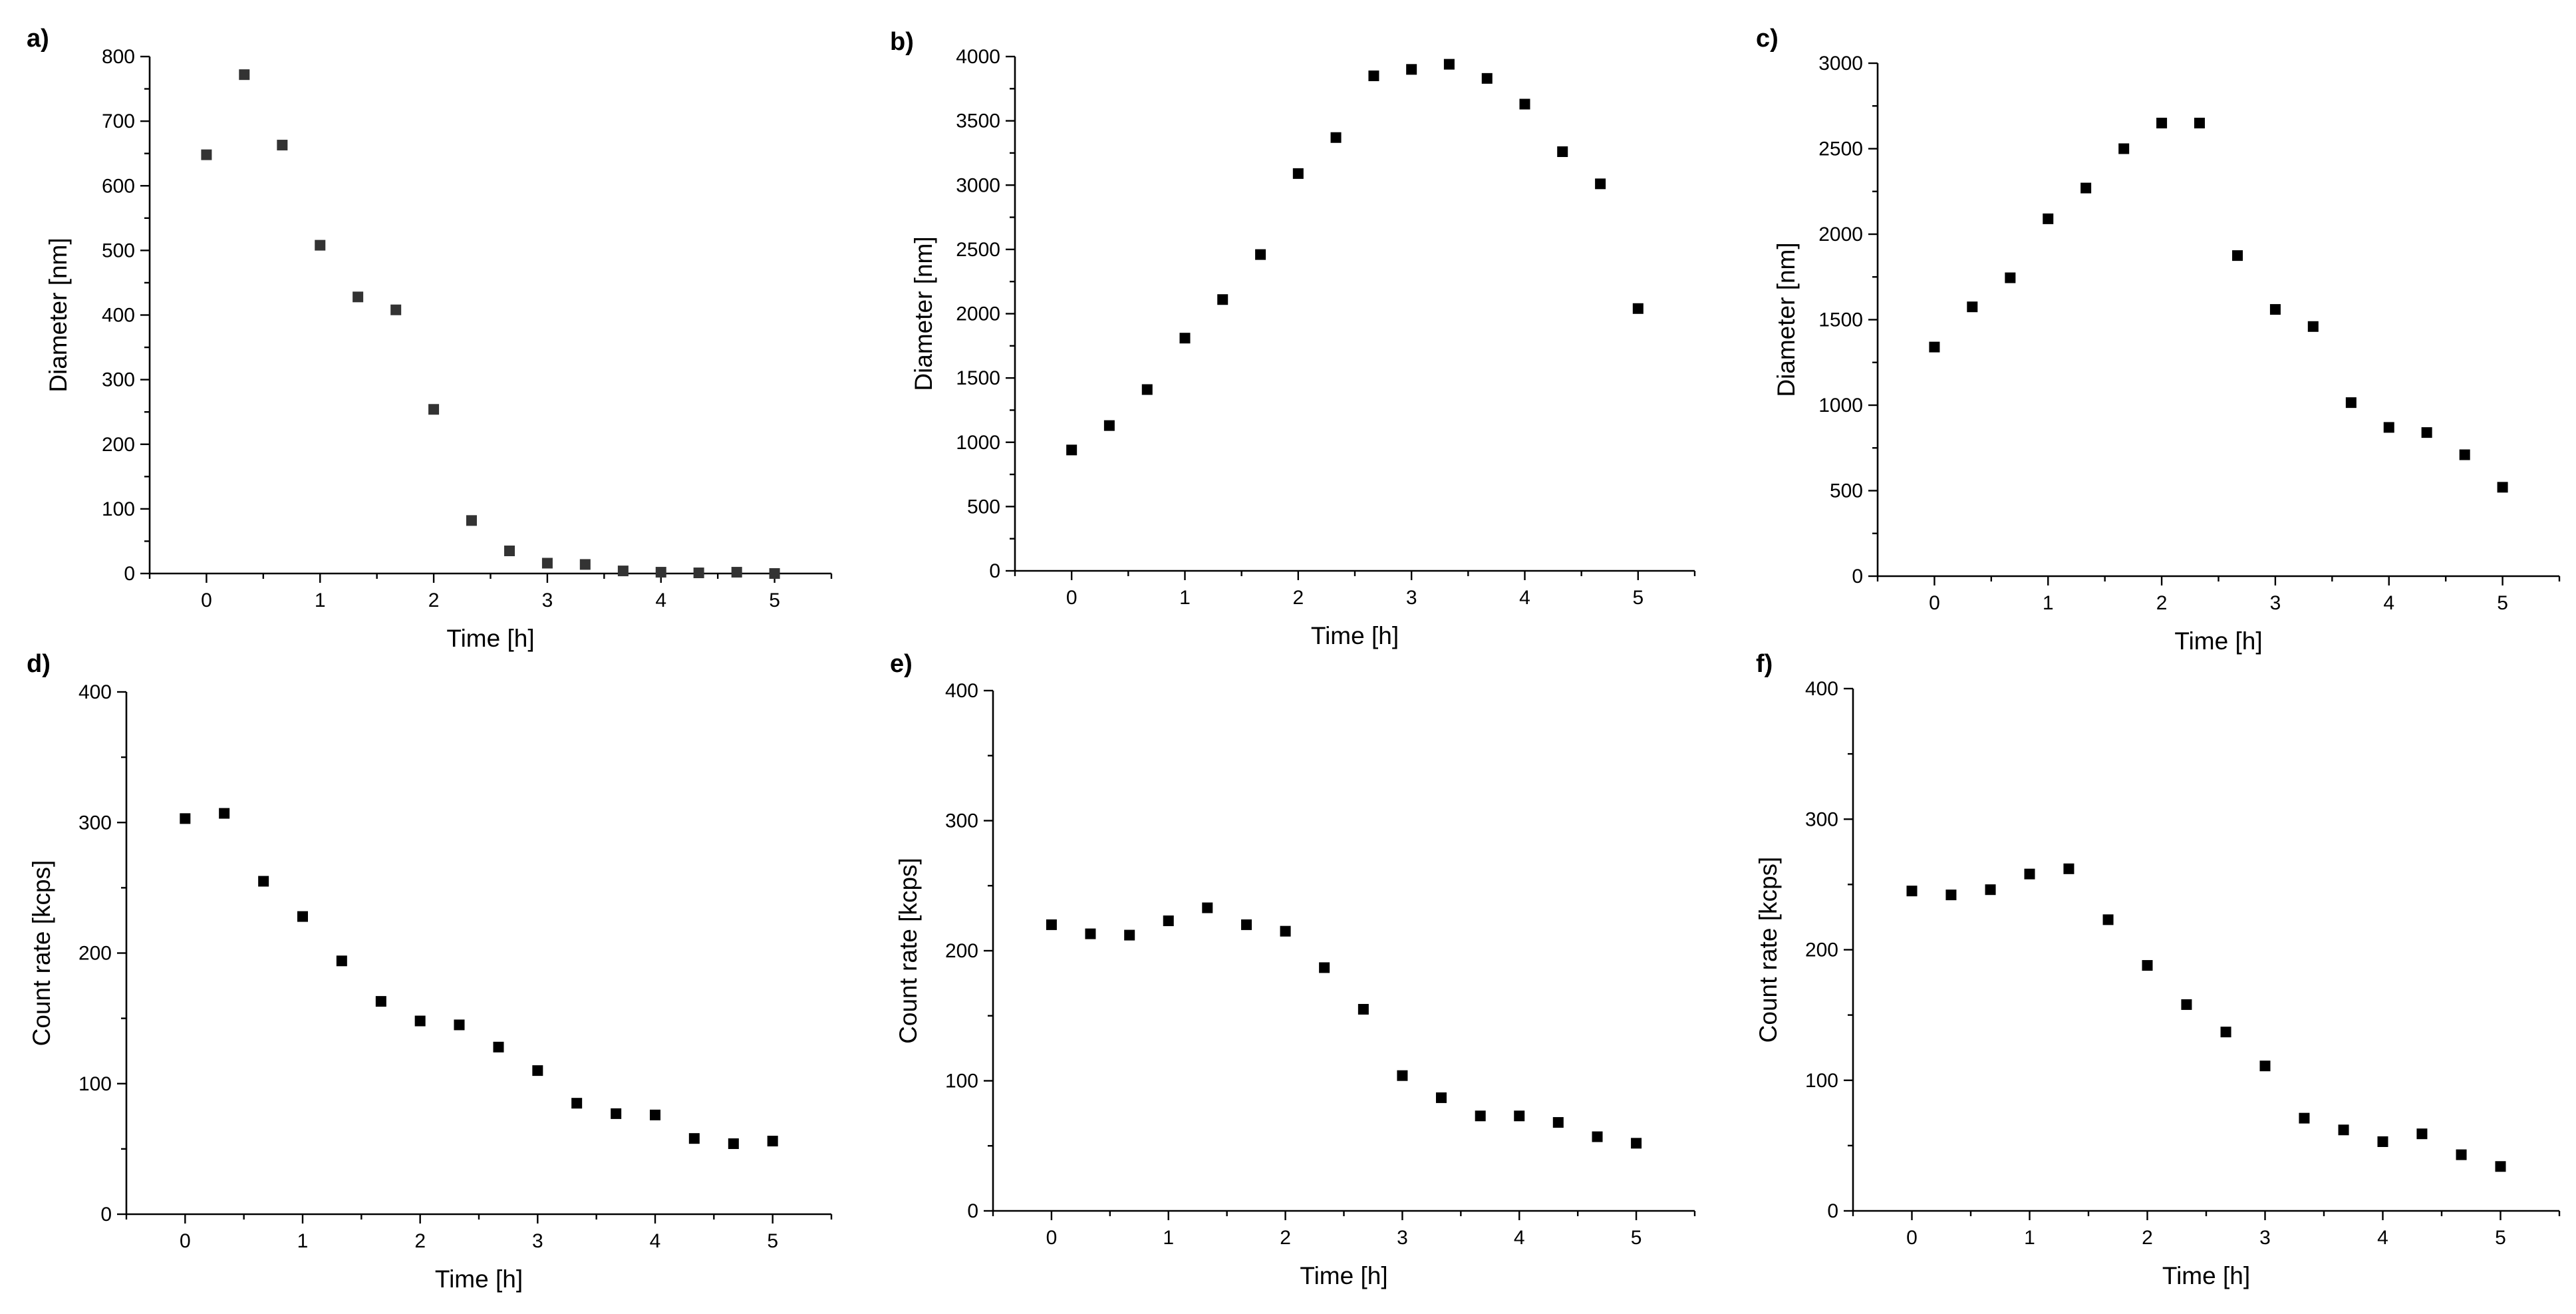 Image resolution: width=2576 pixels, height=1314 pixels. Describe the element at coordinates (59, 315) in the screenshot. I see `y-axis-title: Diameter [nm]` at that location.